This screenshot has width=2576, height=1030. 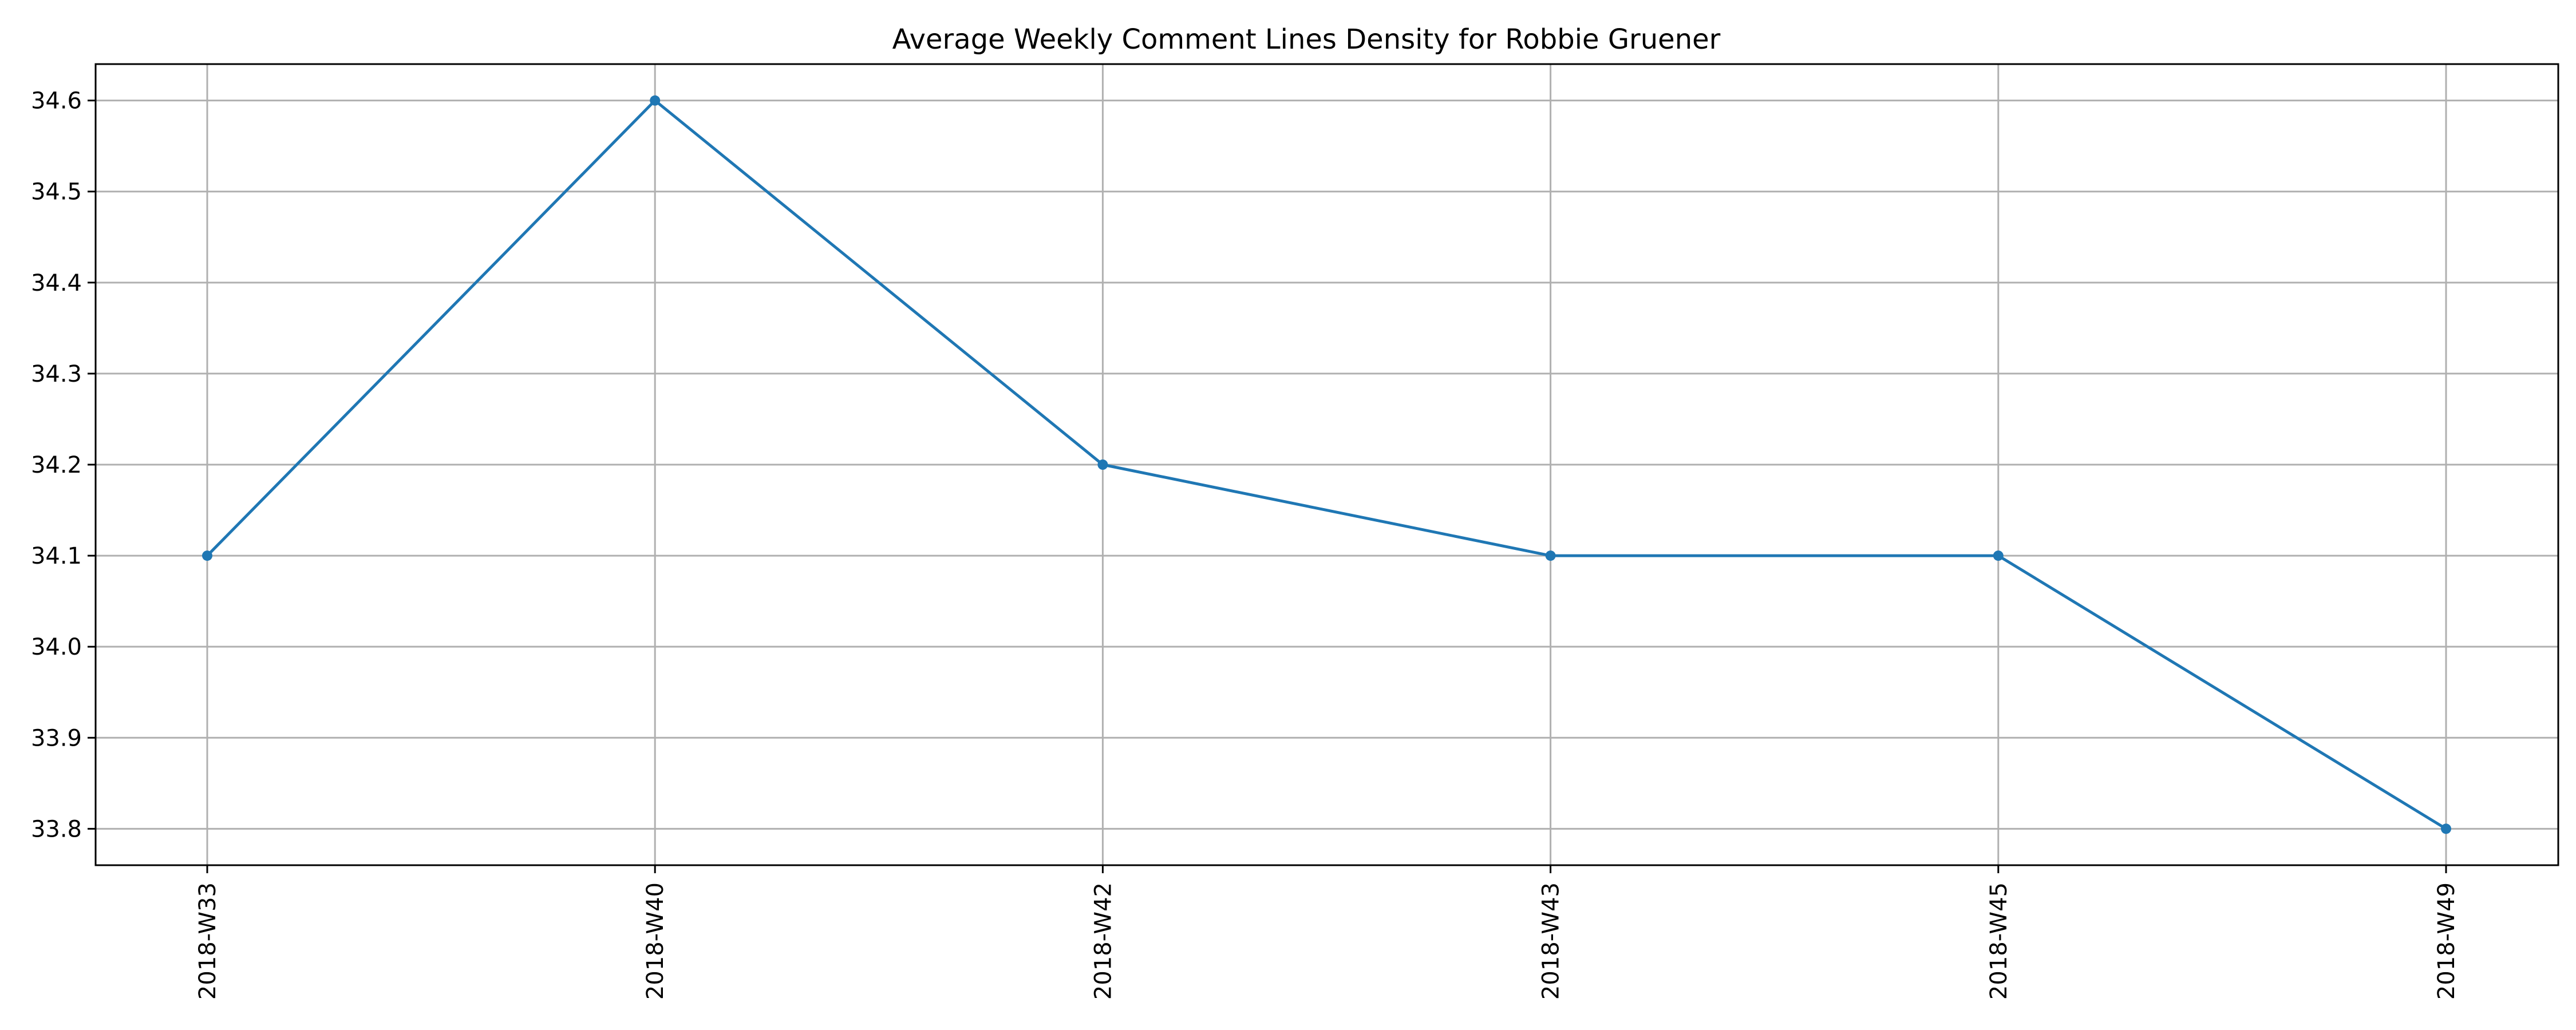 I want to click on y-tick-label: 34.1, so click(x=56, y=556).